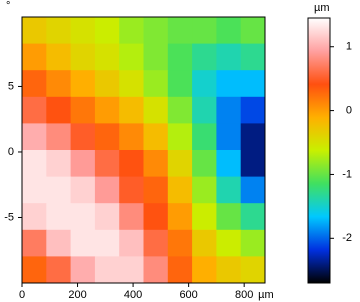 The height and width of the screenshot is (302, 360). I want to click on x-tick-label: 800, so click(244, 295).